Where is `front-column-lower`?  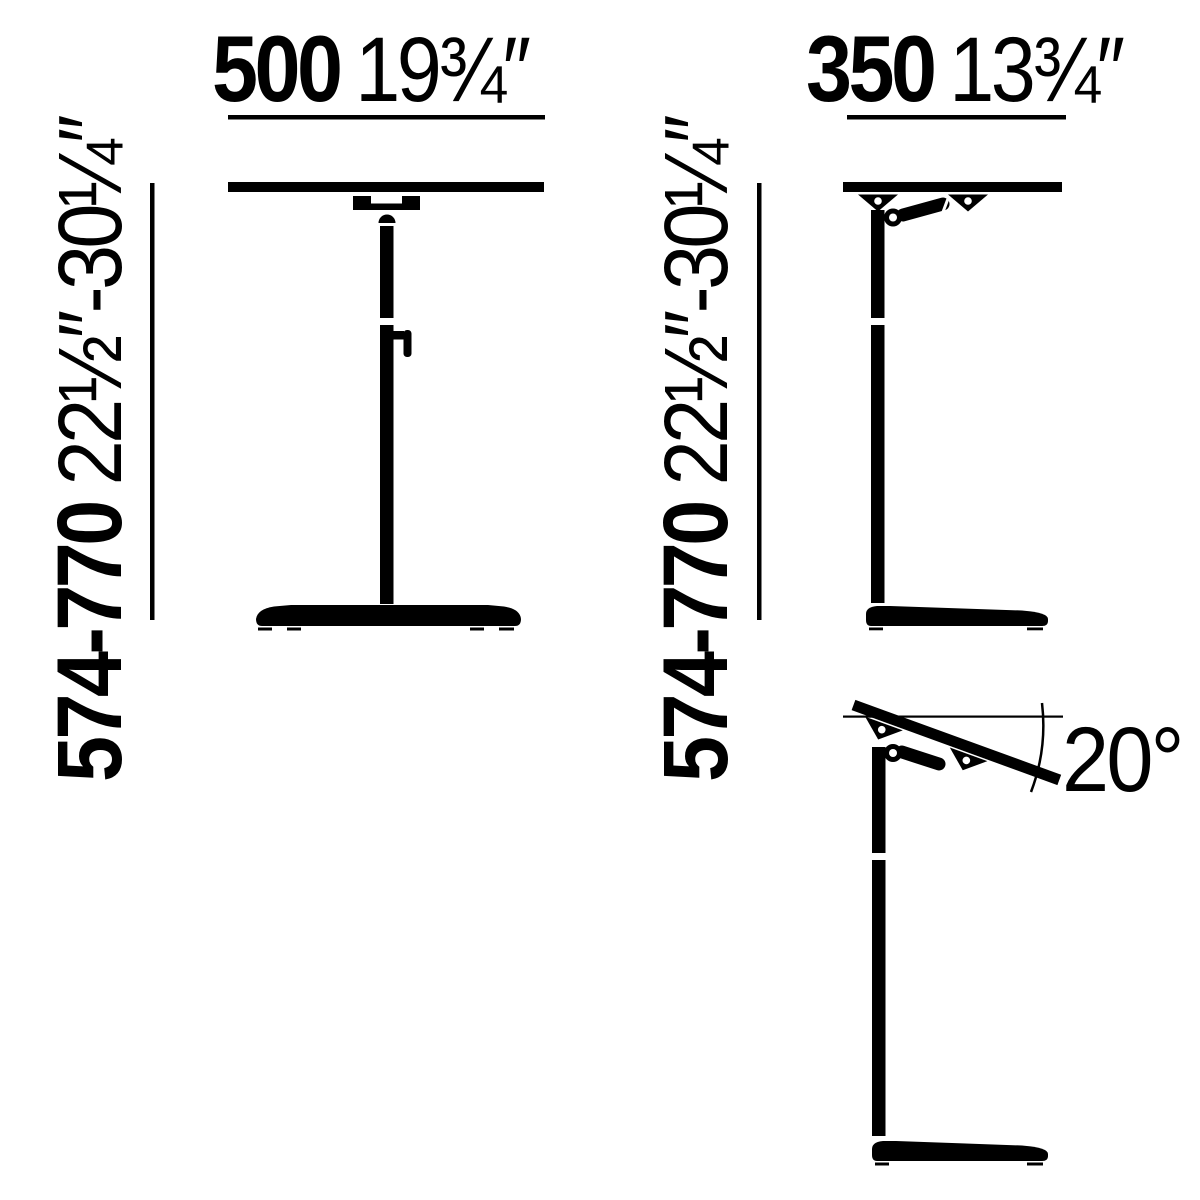 front-column-lower is located at coordinates (387, 464).